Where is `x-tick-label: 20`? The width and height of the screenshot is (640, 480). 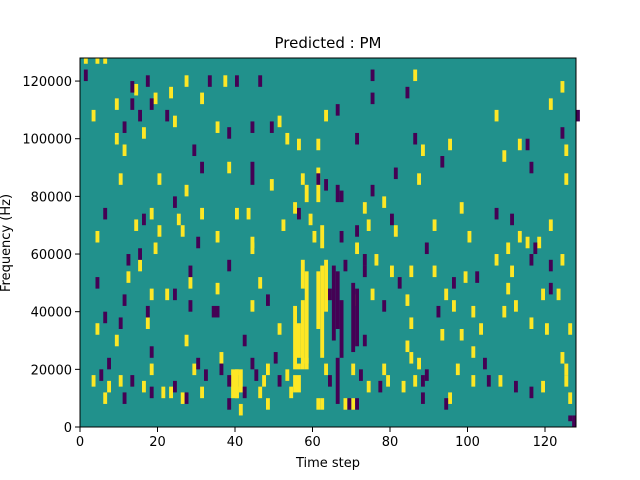
x-tick-label: 20 is located at coordinates (157, 442).